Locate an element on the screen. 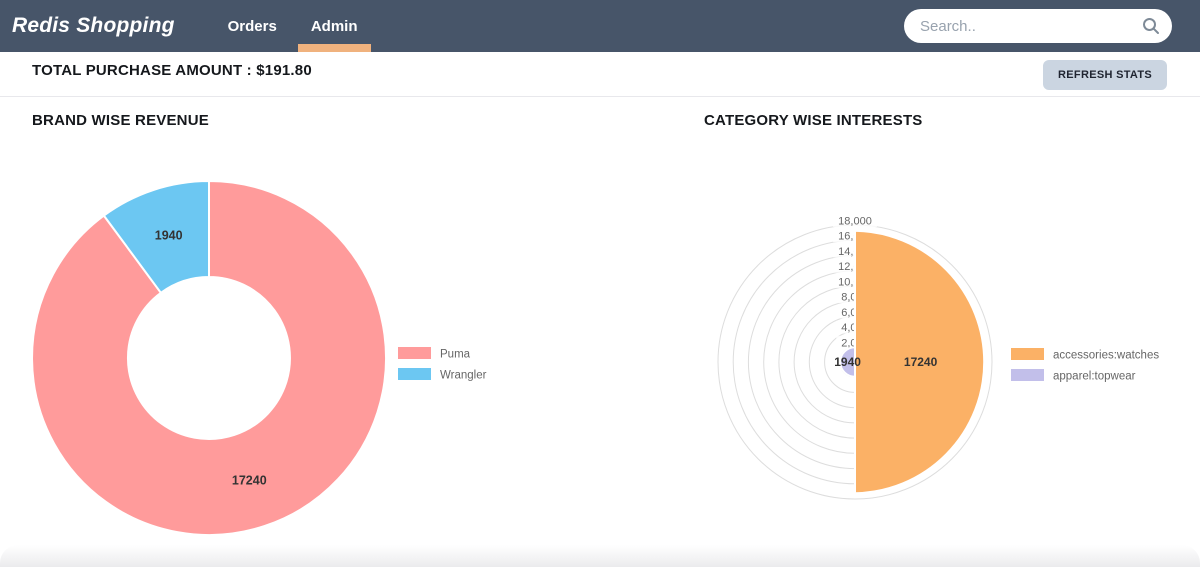  total-purchase-heading: TOTAL PURCHASE AMOUNT : $191.80 is located at coordinates (172, 70).